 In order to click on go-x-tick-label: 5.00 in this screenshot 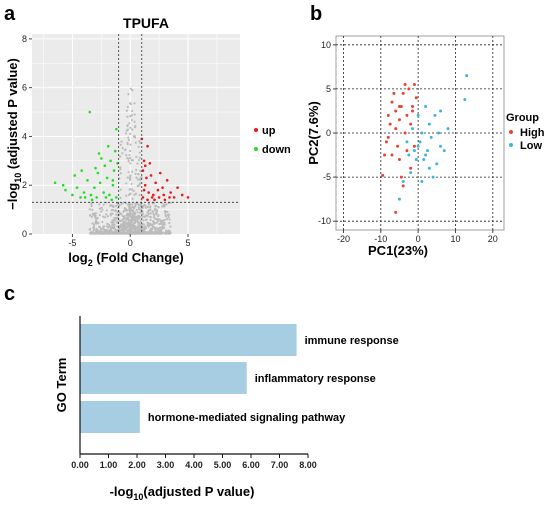, I will do `click(223, 465)`.